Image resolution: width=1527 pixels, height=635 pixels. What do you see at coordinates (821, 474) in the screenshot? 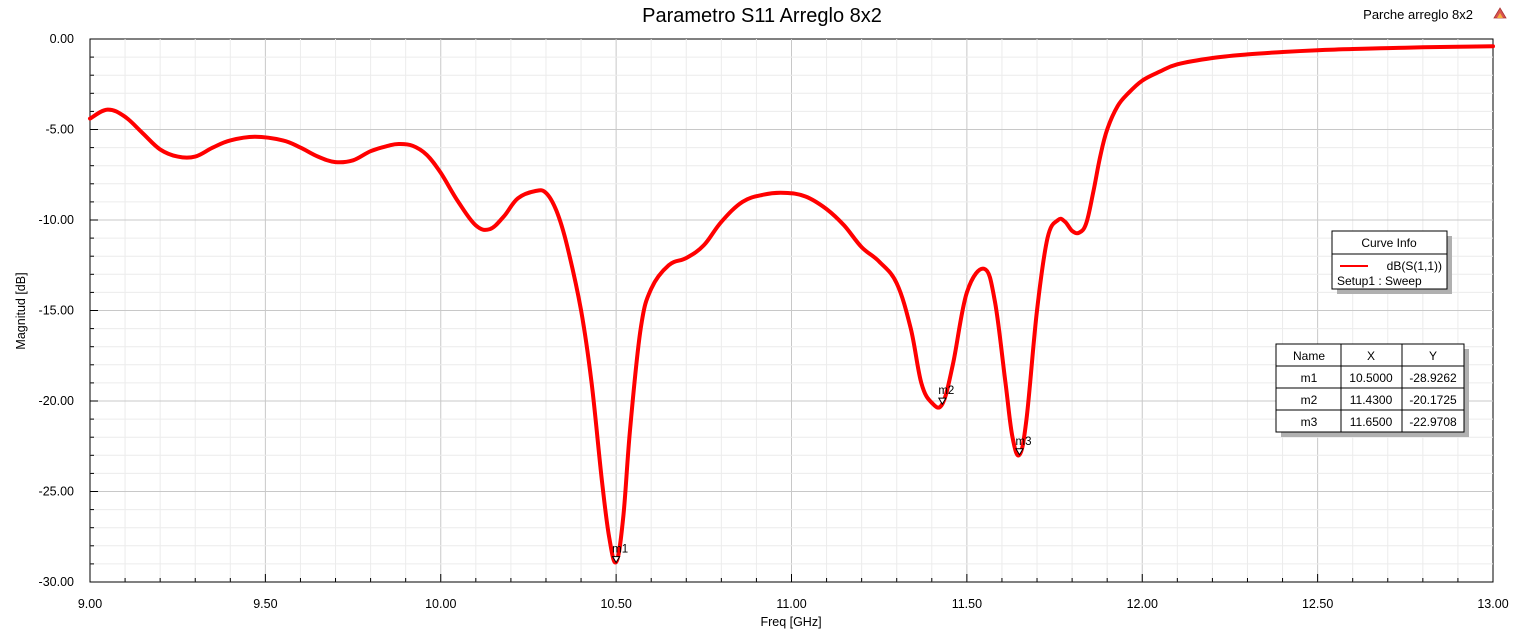
I see `markers-layer: m1 m2 m3` at bounding box center [821, 474].